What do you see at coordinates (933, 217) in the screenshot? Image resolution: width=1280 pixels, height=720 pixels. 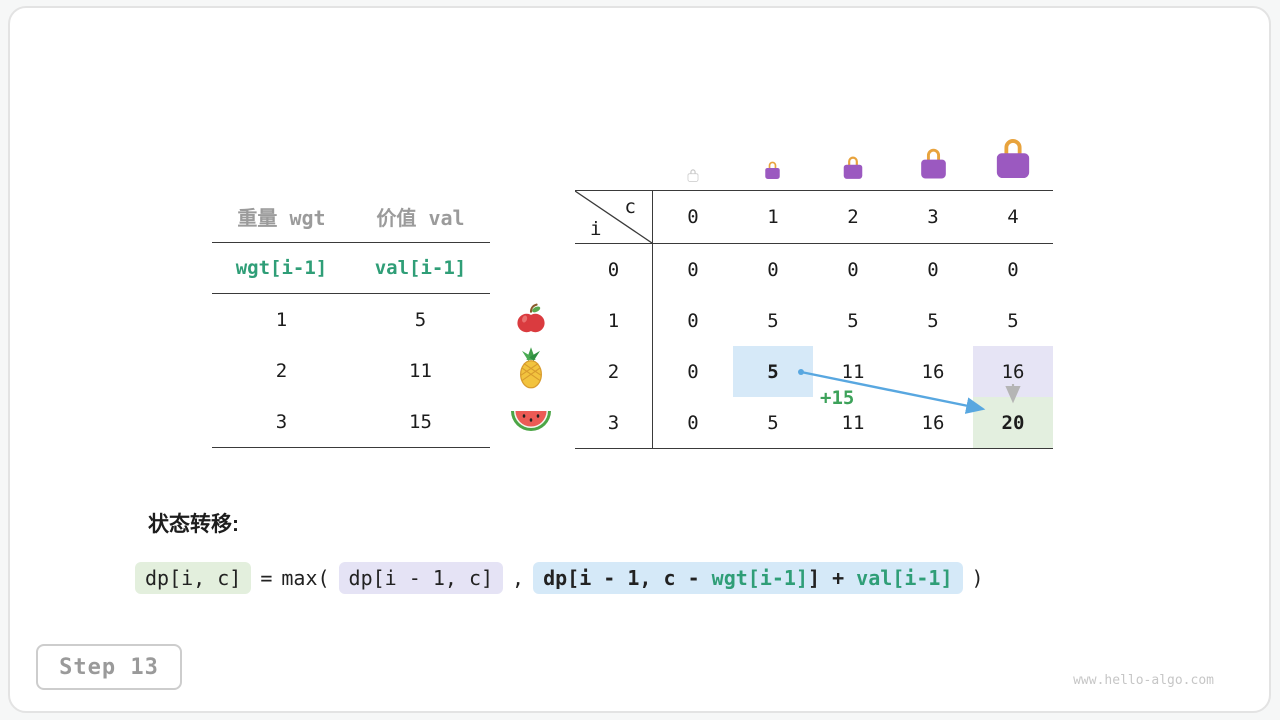 I see `col-header-3: 3` at bounding box center [933, 217].